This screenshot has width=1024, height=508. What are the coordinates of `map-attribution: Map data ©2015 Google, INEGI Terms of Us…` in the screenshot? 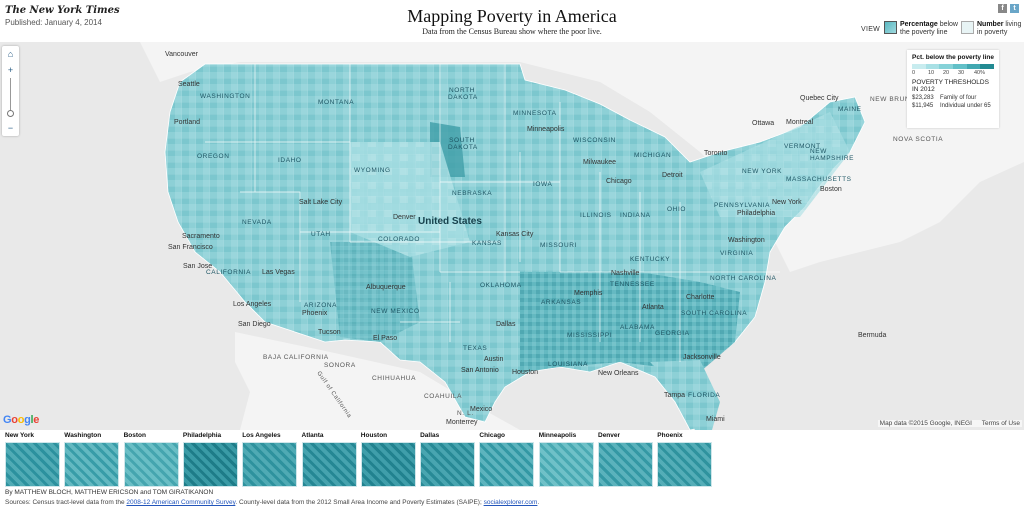 It's located at (949, 423).